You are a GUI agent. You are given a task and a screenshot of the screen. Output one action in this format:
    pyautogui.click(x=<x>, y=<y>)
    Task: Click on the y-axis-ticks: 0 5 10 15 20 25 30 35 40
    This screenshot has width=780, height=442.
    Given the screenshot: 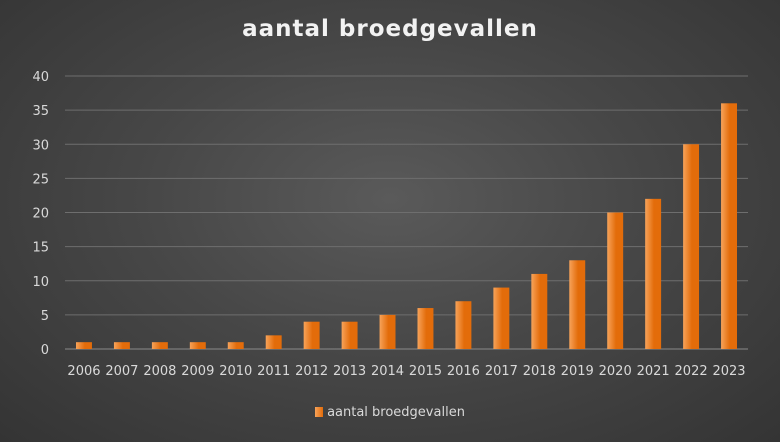 What is the action you would take?
    pyautogui.click(x=40, y=214)
    